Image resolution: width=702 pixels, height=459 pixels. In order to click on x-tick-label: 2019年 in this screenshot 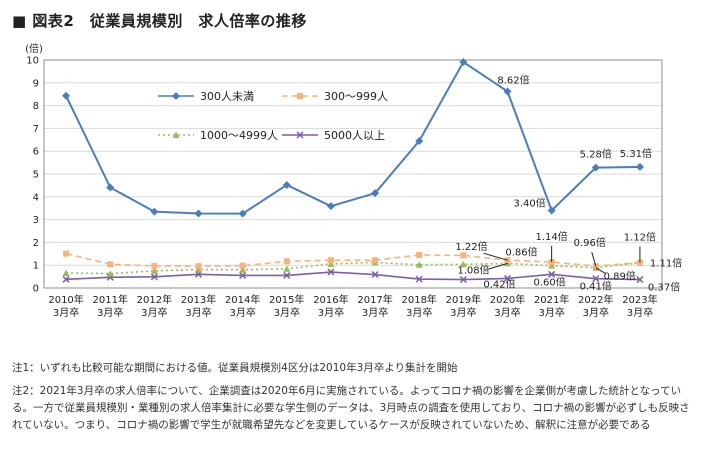, I will do `click(463, 299)`.